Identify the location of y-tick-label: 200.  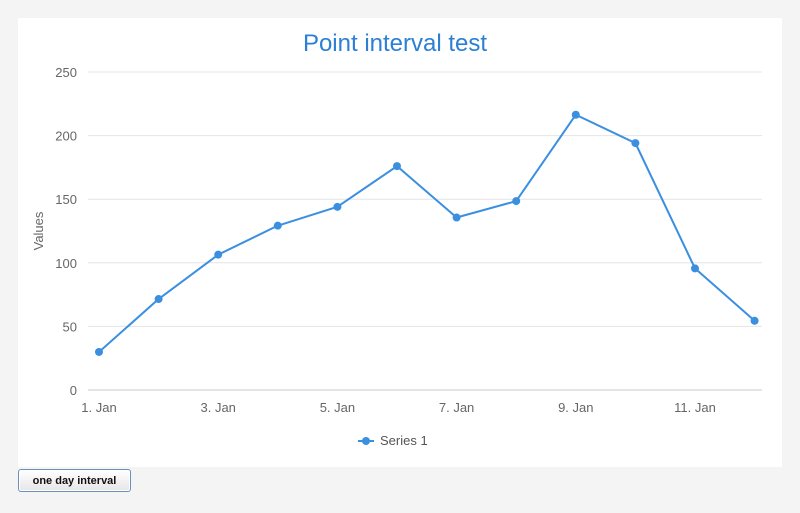
(66, 136).